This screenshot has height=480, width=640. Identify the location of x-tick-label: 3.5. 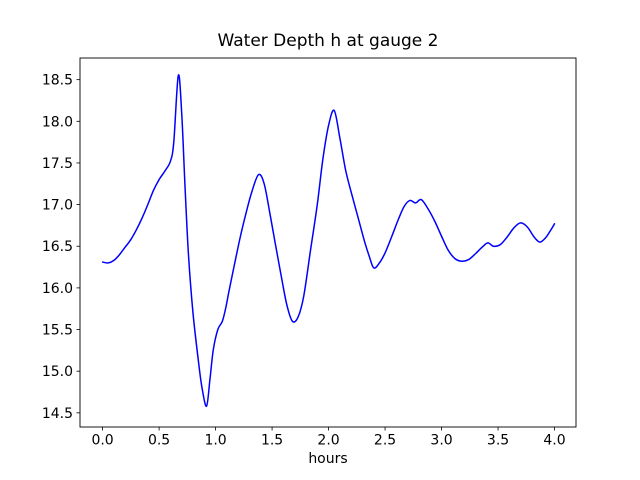
(498, 441).